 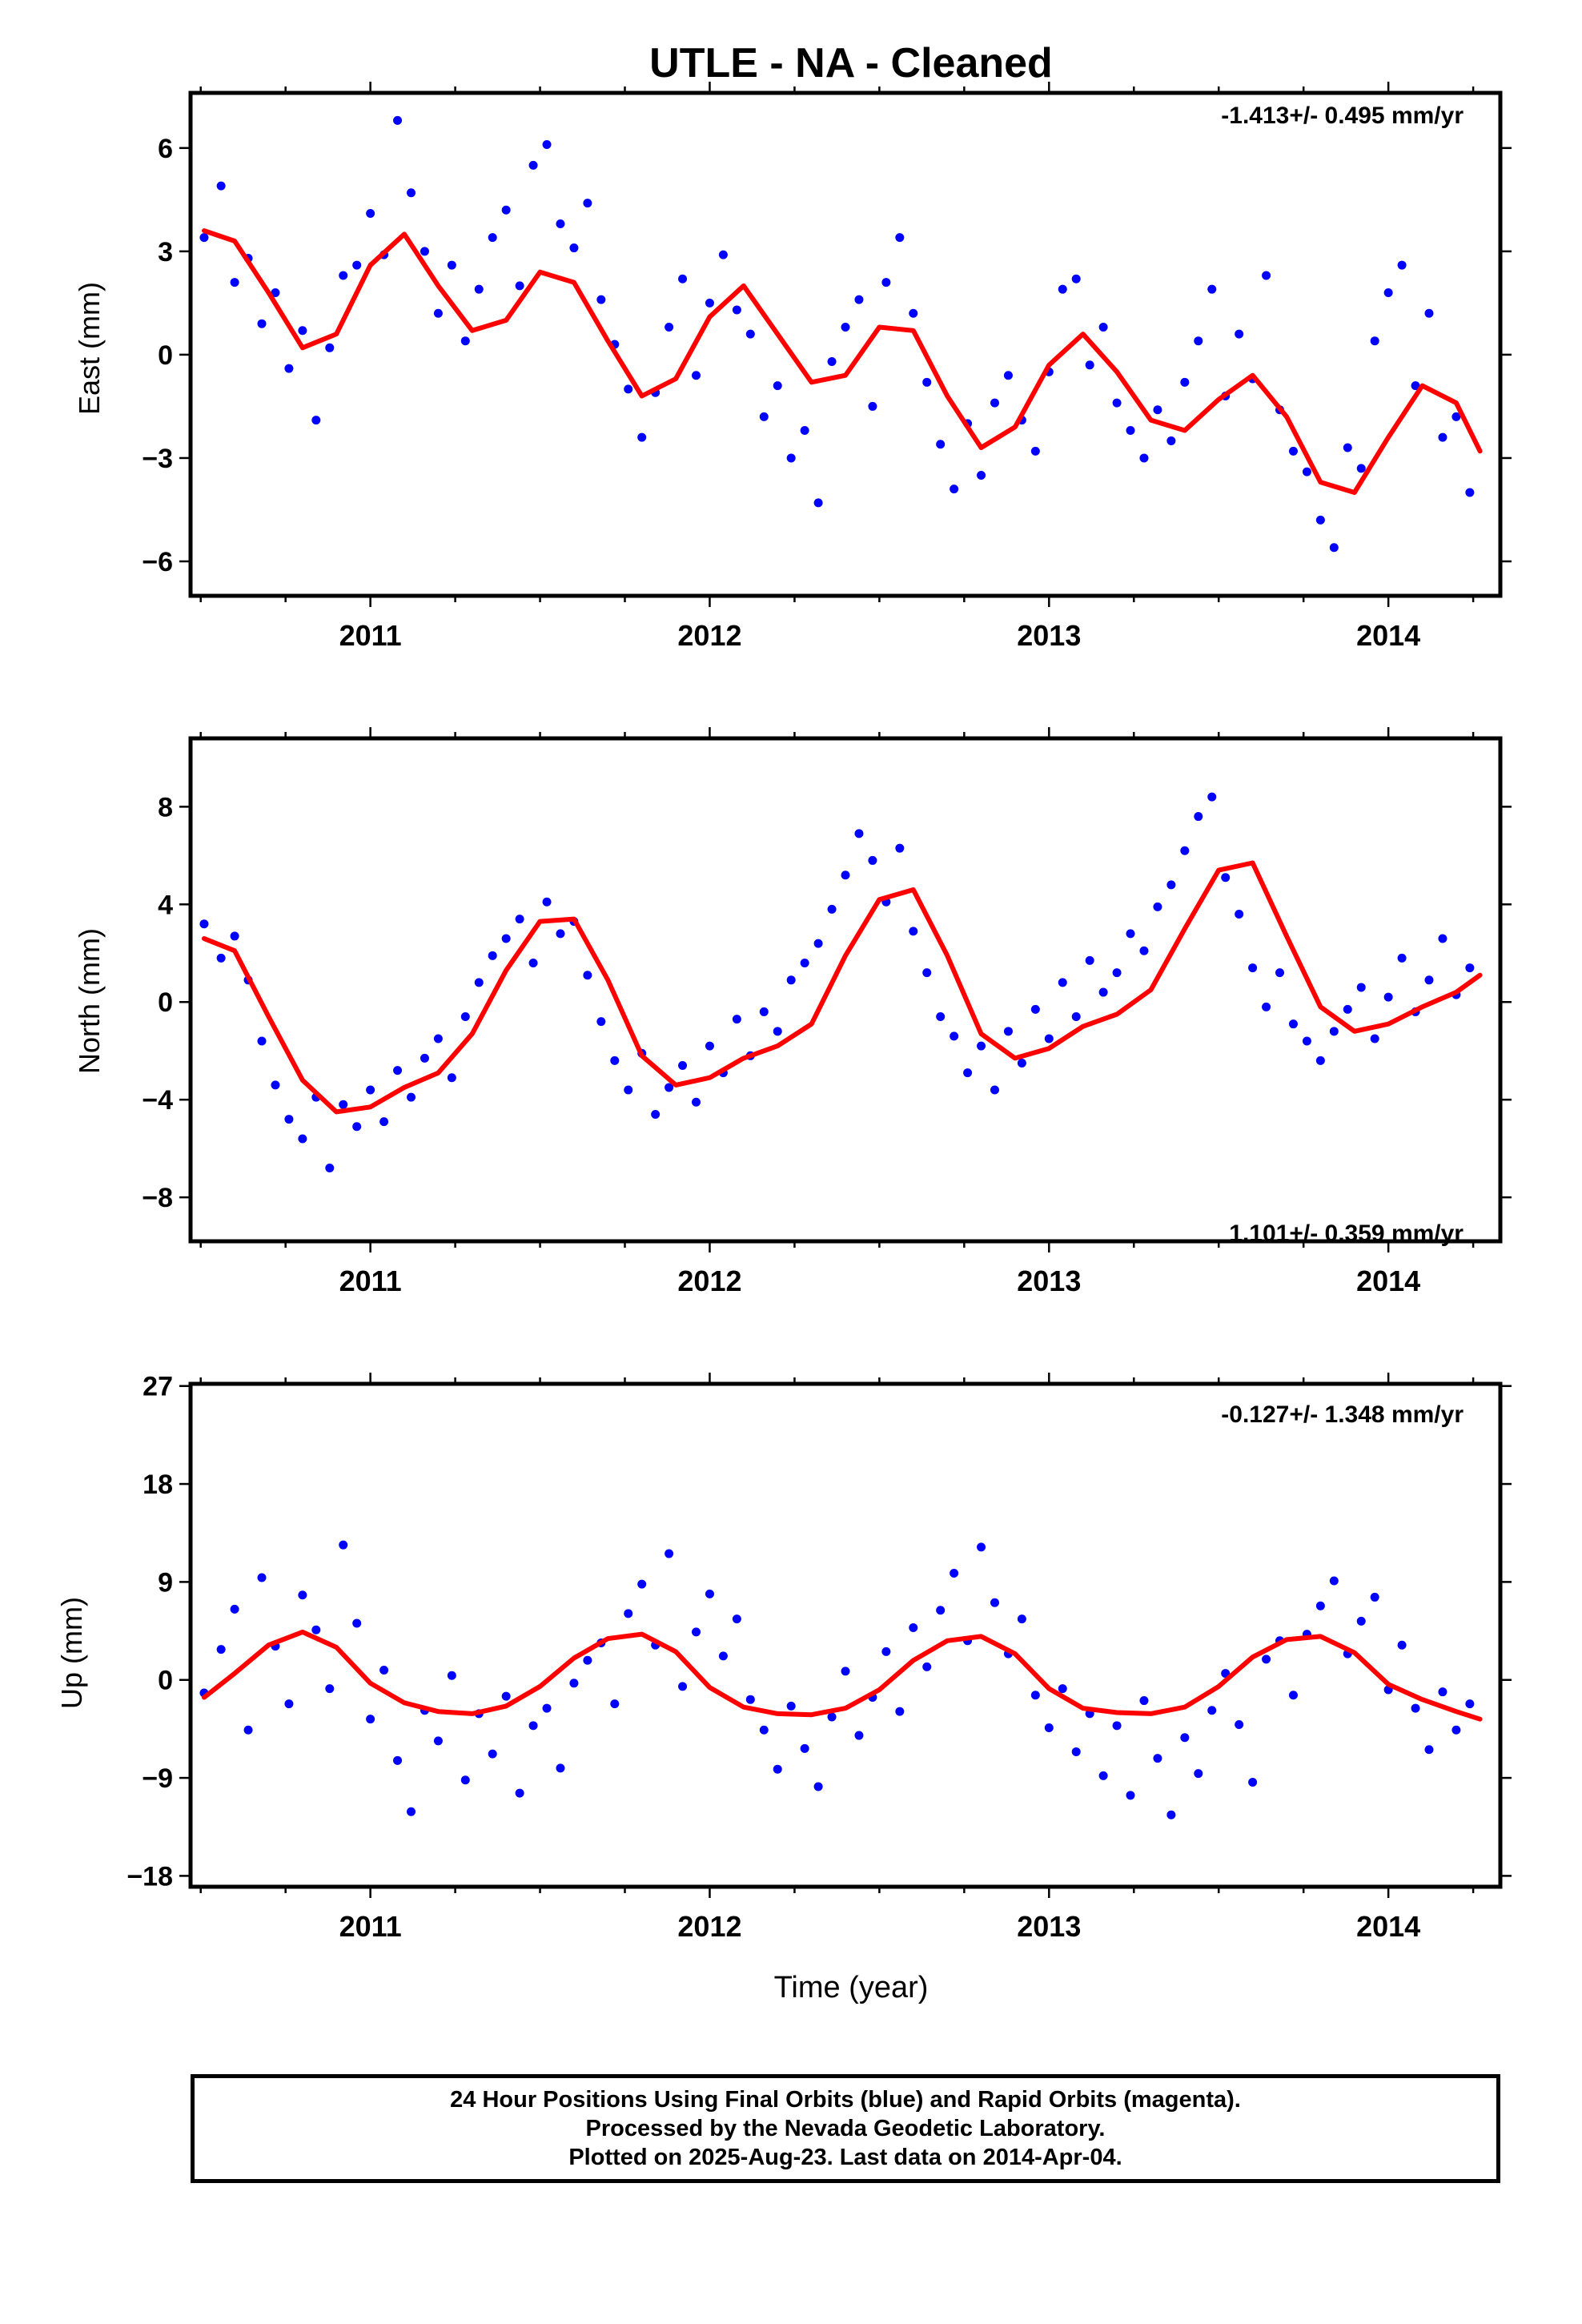 What do you see at coordinates (1388, 1281) in the screenshot?
I see `x-tick-label: 2014` at bounding box center [1388, 1281].